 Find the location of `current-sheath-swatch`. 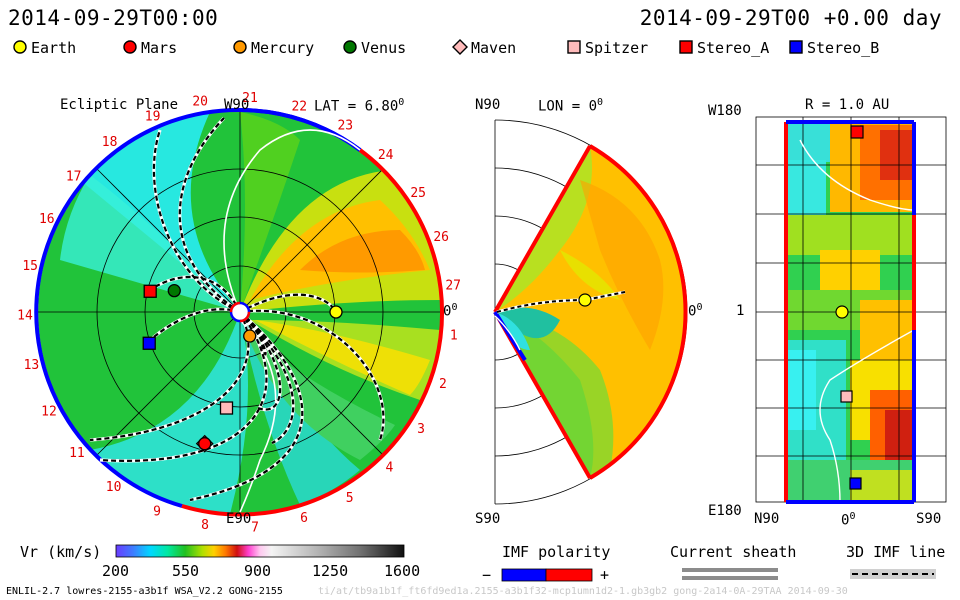

current-sheath-swatch is located at coordinates (730, 574).